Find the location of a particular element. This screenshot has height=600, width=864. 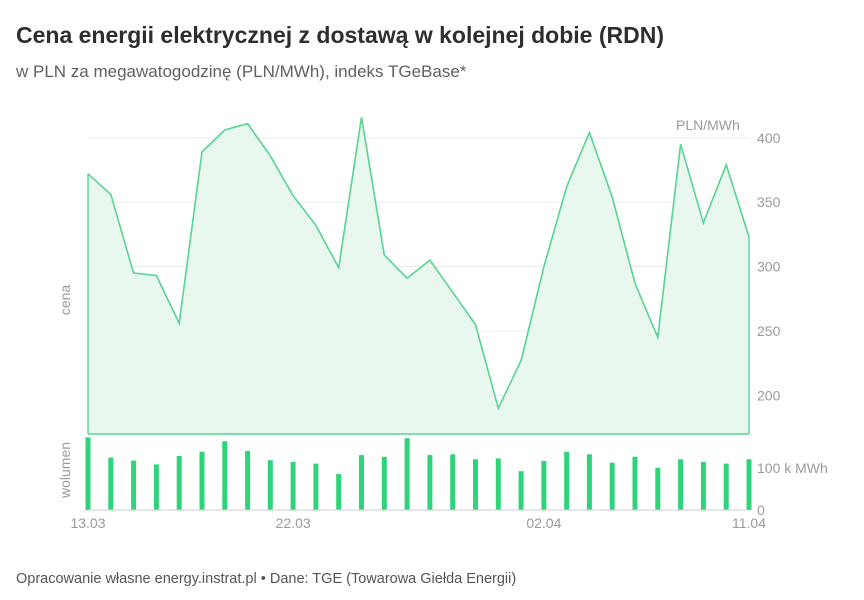

volume-bar-15.03 is located at coordinates (134, 485).